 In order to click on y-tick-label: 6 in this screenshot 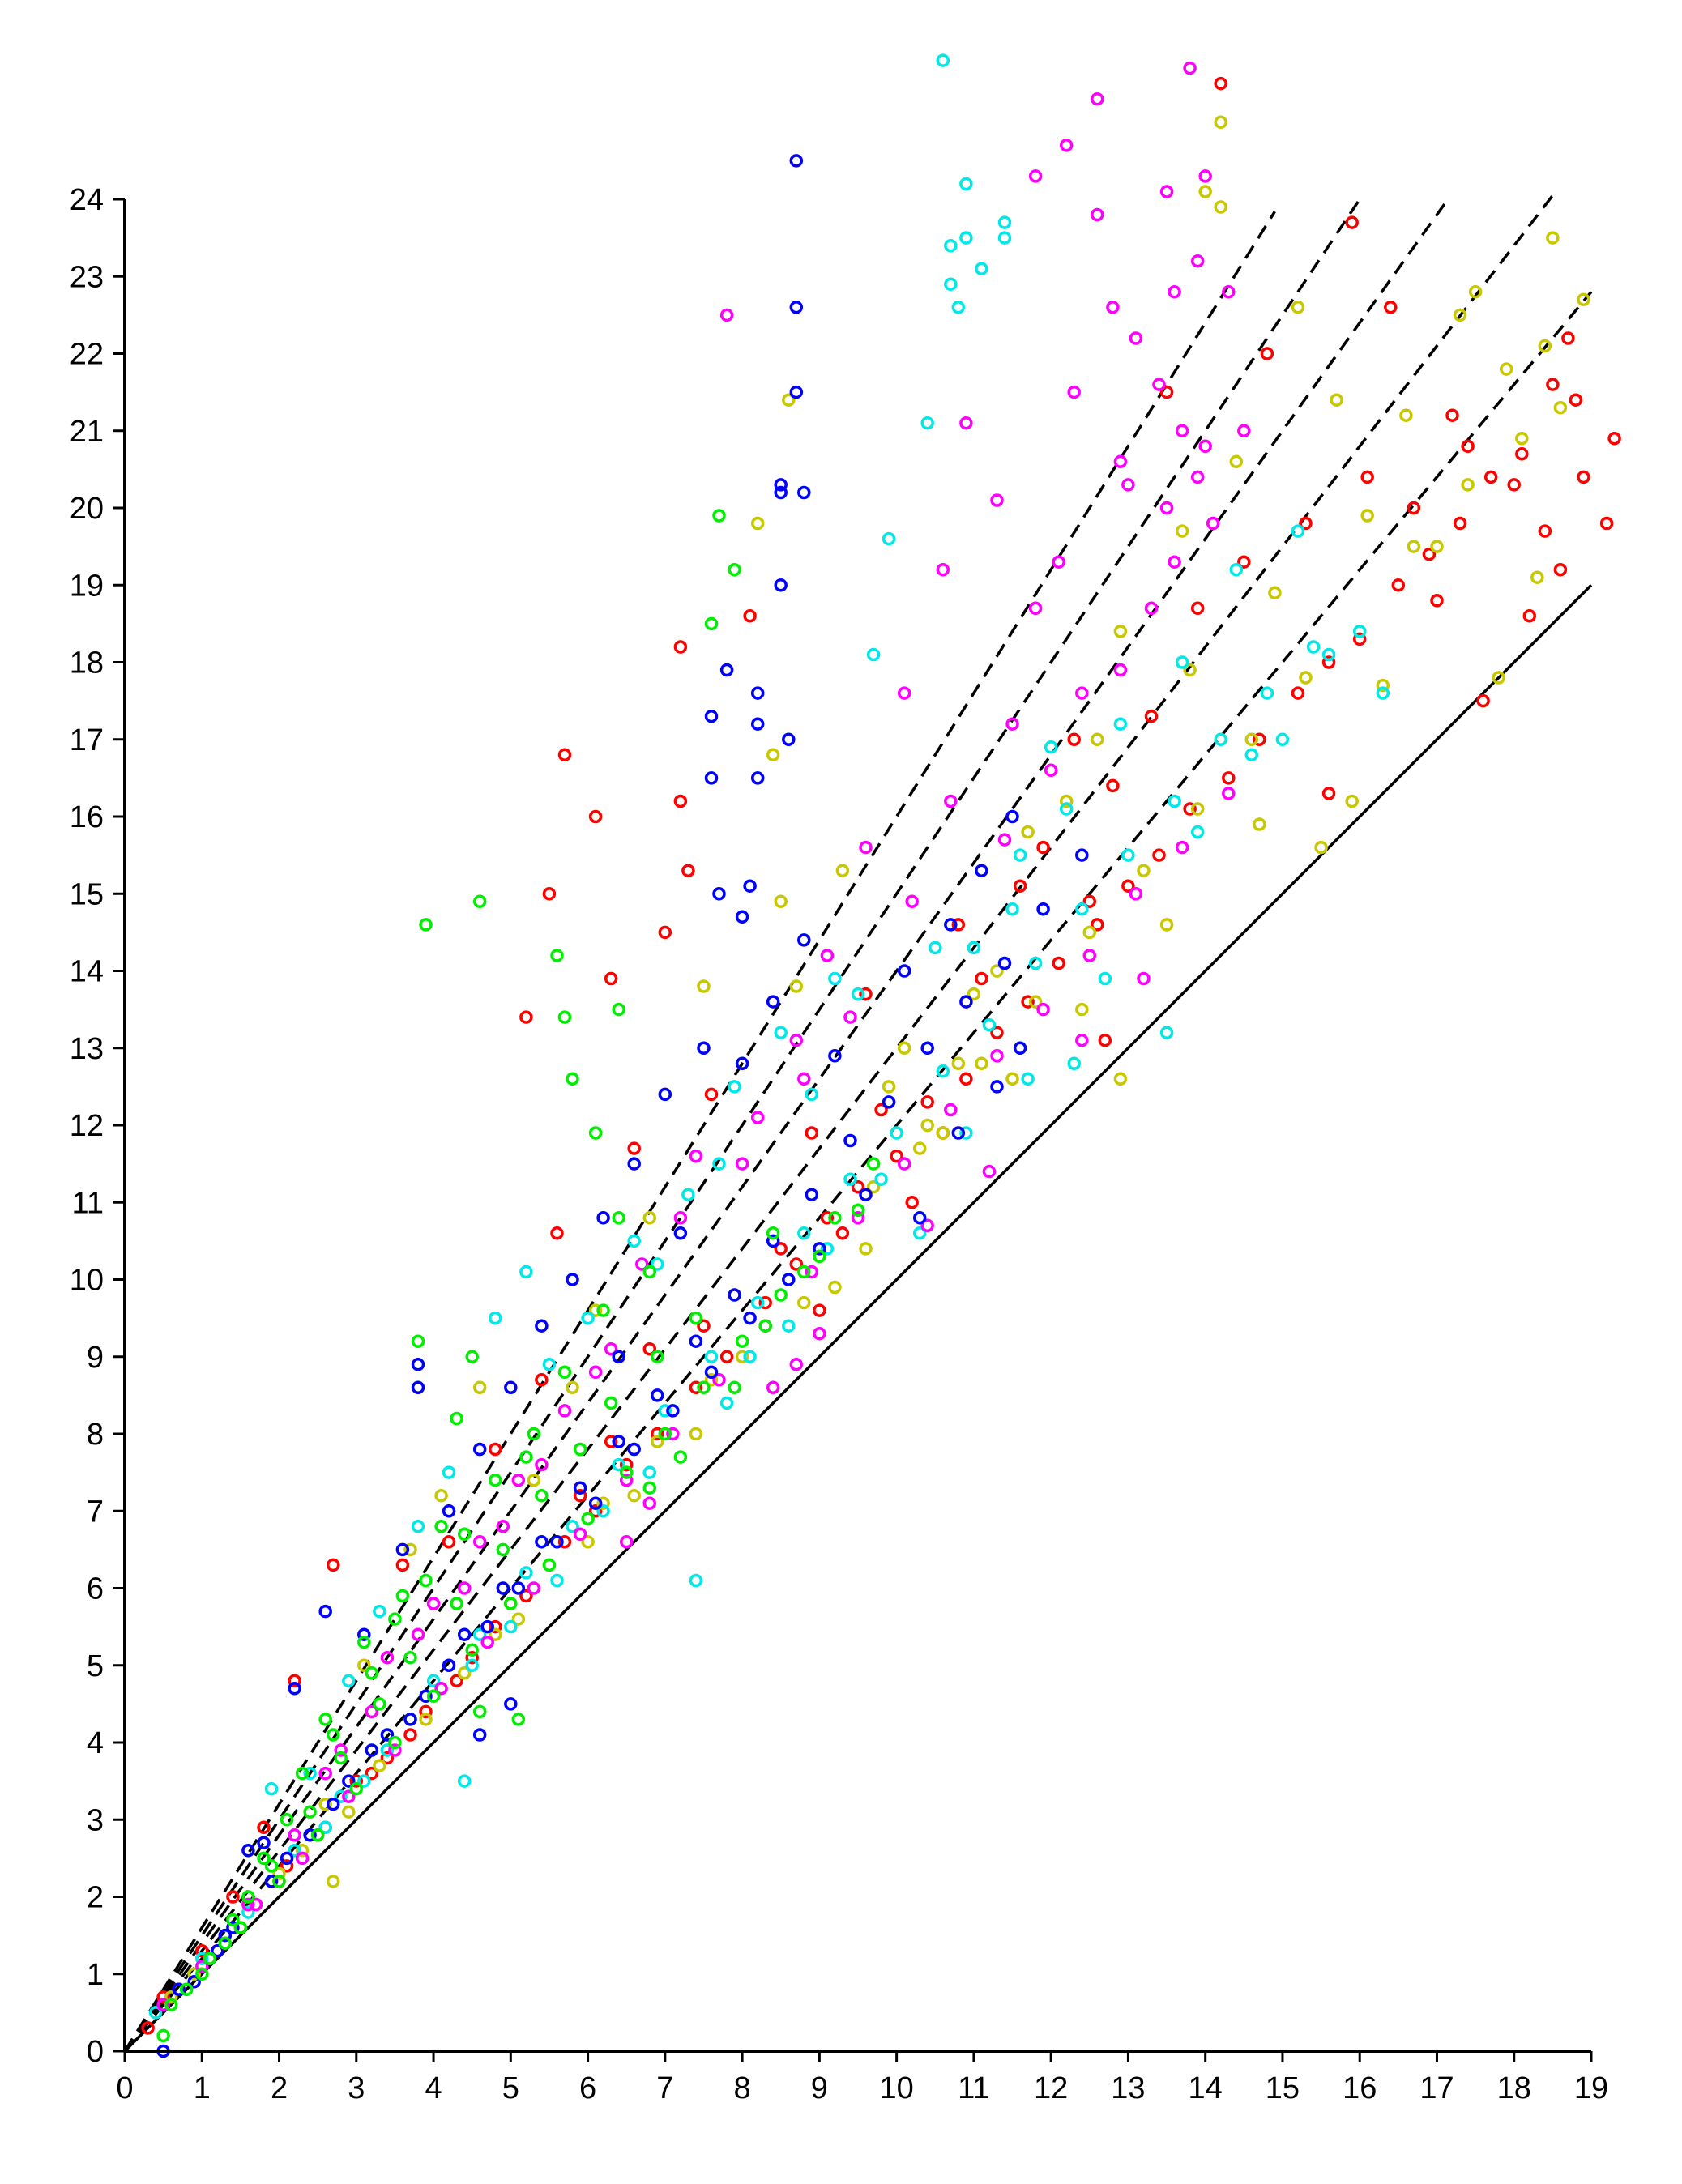, I will do `click(95, 1589)`.